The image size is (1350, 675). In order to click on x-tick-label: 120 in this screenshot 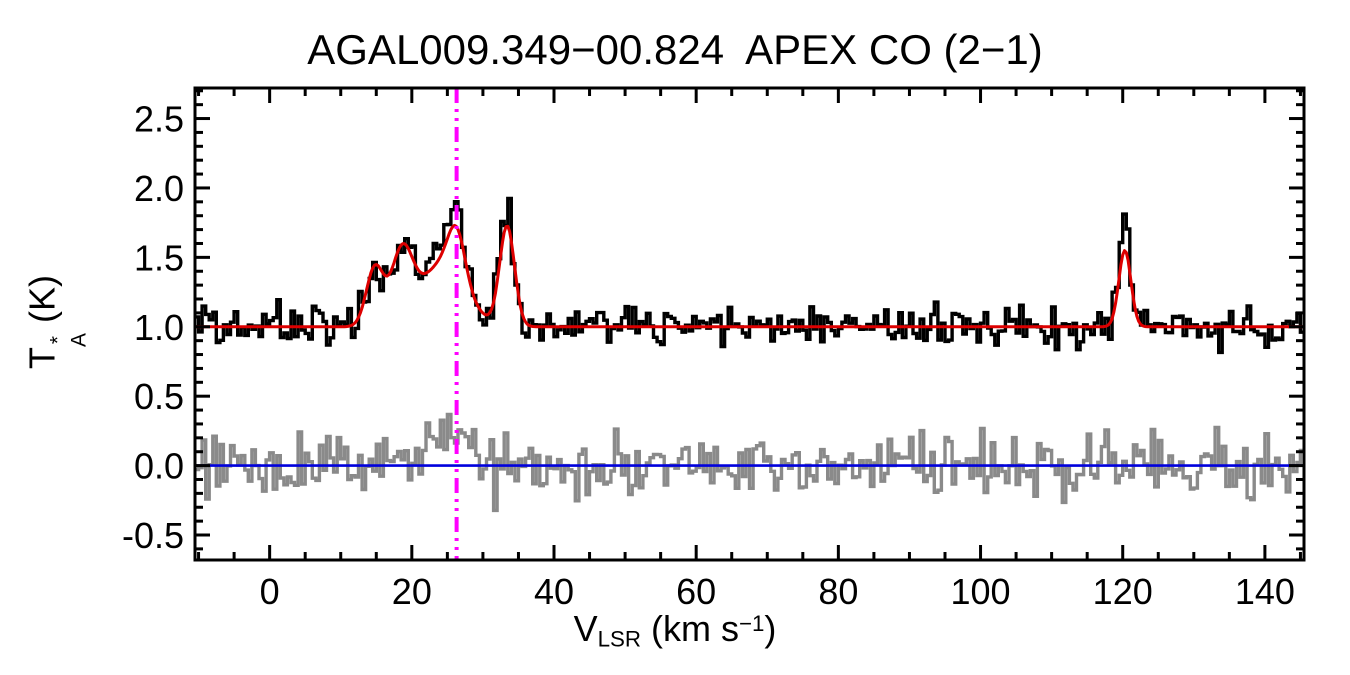, I will do `click(1123, 591)`.